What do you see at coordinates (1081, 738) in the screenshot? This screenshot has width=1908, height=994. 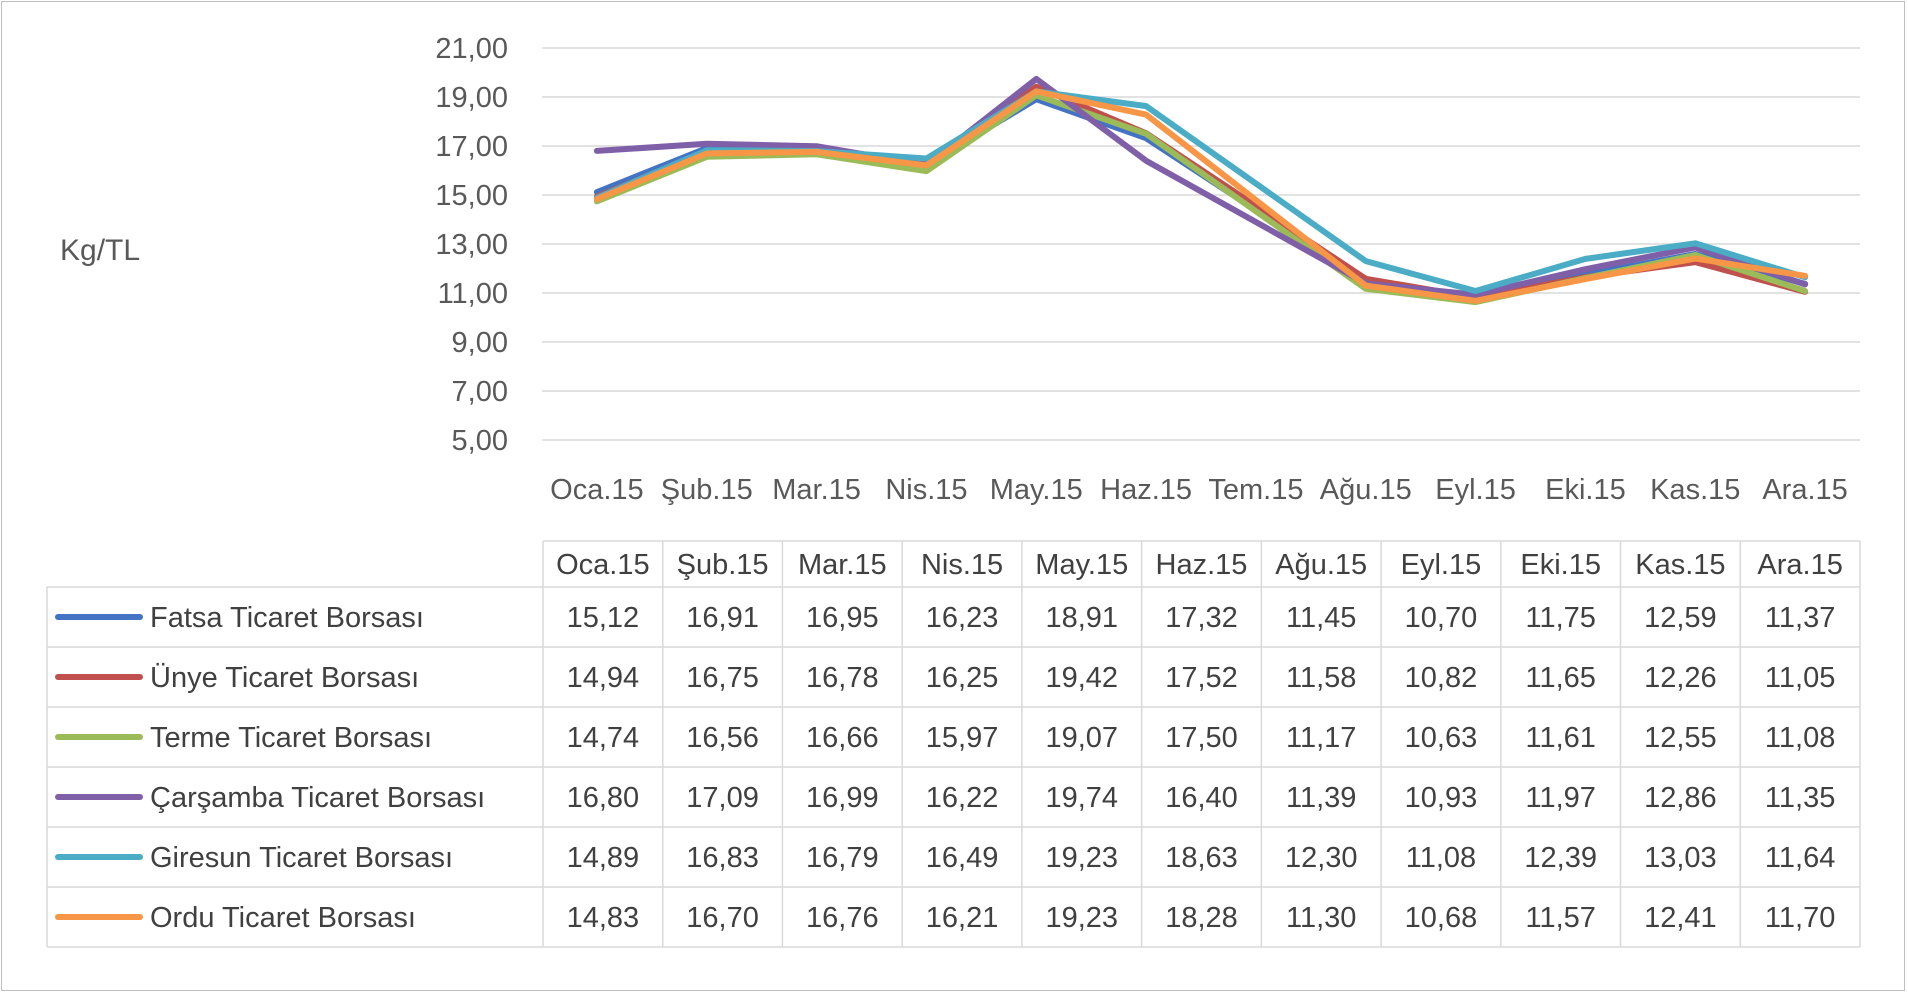 I see `table-cell: 19,07` at bounding box center [1081, 738].